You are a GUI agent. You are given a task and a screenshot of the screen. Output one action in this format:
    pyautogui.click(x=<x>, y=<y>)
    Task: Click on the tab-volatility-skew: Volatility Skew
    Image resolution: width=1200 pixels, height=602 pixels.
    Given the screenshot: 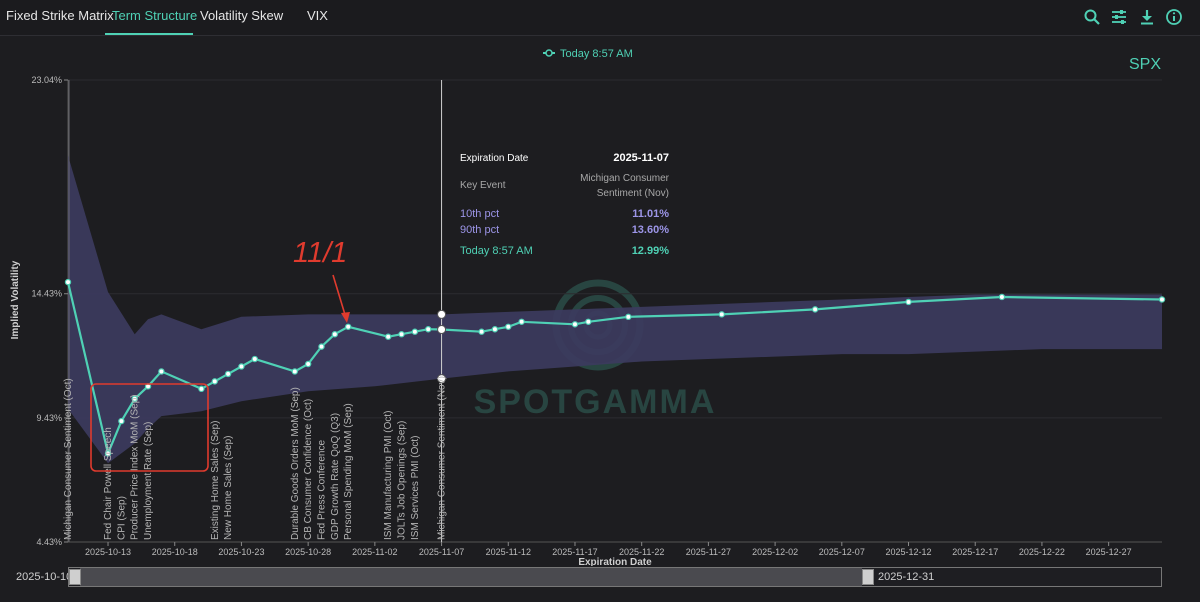 What is the action you would take?
    pyautogui.click(x=242, y=15)
    